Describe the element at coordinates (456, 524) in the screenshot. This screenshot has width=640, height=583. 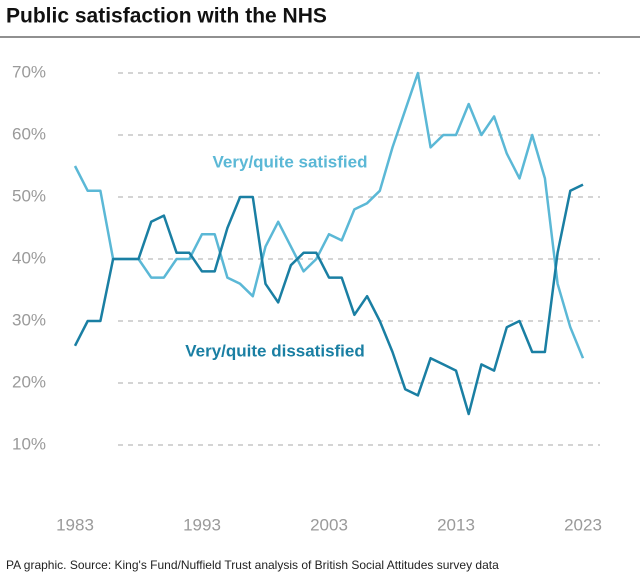
I see `x-tick-label: 2013` at that location.